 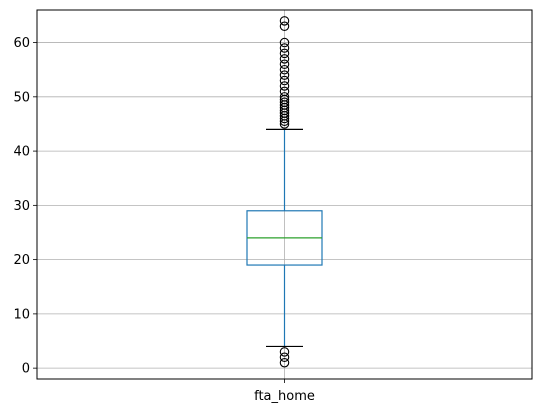 I want to click on y-tick-label: 0, so click(x=26, y=369).